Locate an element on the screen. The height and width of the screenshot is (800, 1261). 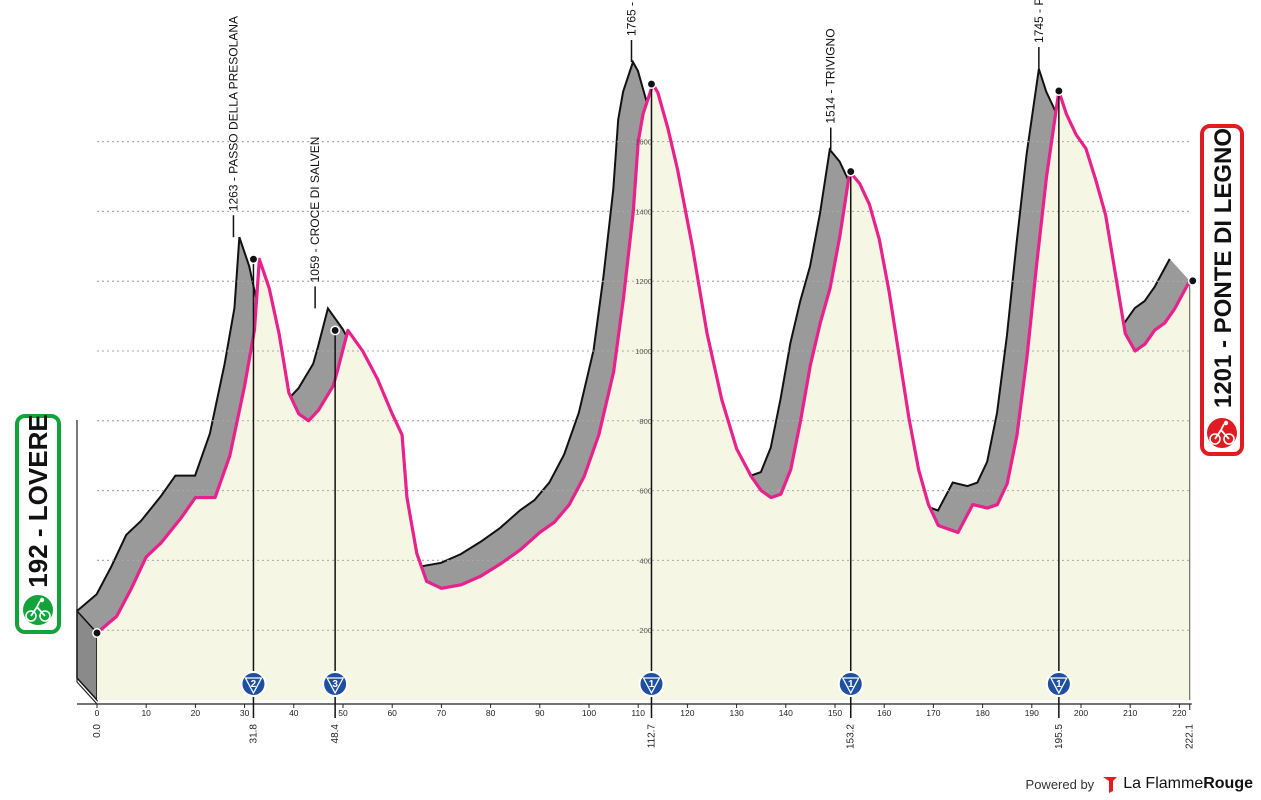
powered-by-footer: Powered by La Flamme Rouge is located at coordinates (1139, 784).